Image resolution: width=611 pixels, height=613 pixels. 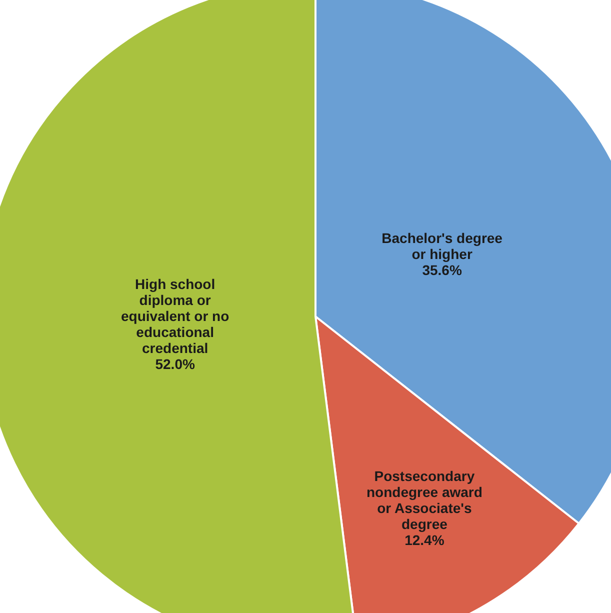 I want to click on data-label: 12.4%, so click(x=424, y=540).